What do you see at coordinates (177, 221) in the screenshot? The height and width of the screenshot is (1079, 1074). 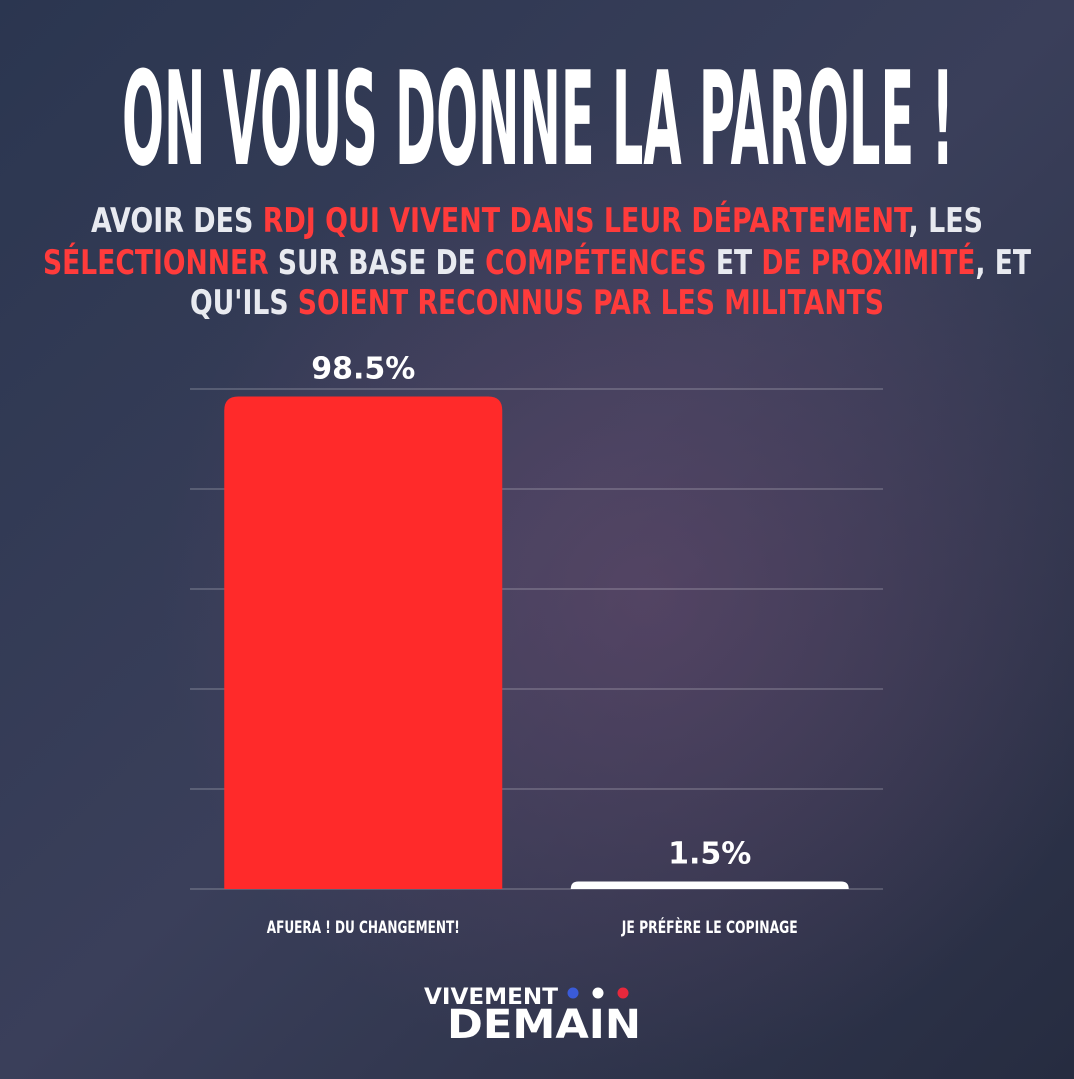 I see `subtitle-segment: AVOIR DES` at bounding box center [177, 221].